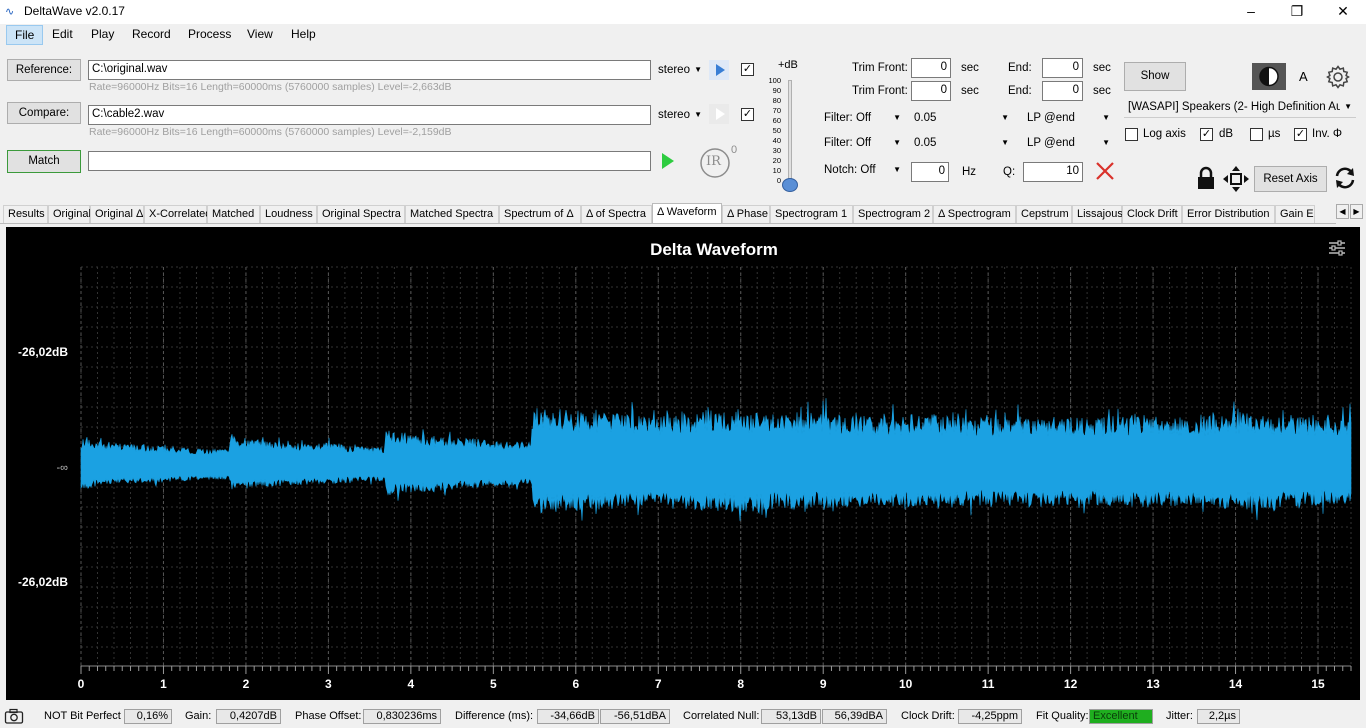 This screenshot has height=728, width=1366. Describe the element at coordinates (248, 716) in the screenshot. I see `gain-value: 0,4207dB` at that location.